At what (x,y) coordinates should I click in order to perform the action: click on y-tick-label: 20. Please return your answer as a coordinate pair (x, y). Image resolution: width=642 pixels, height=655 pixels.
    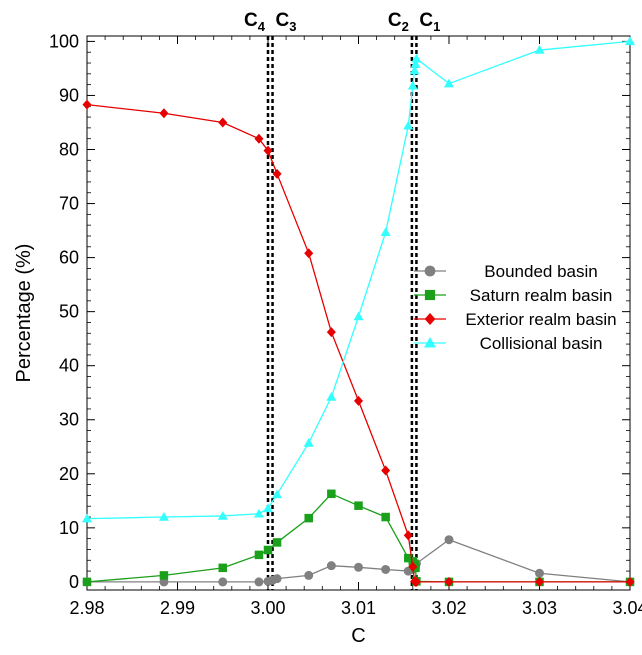
    Looking at the image, I should click on (69, 474).